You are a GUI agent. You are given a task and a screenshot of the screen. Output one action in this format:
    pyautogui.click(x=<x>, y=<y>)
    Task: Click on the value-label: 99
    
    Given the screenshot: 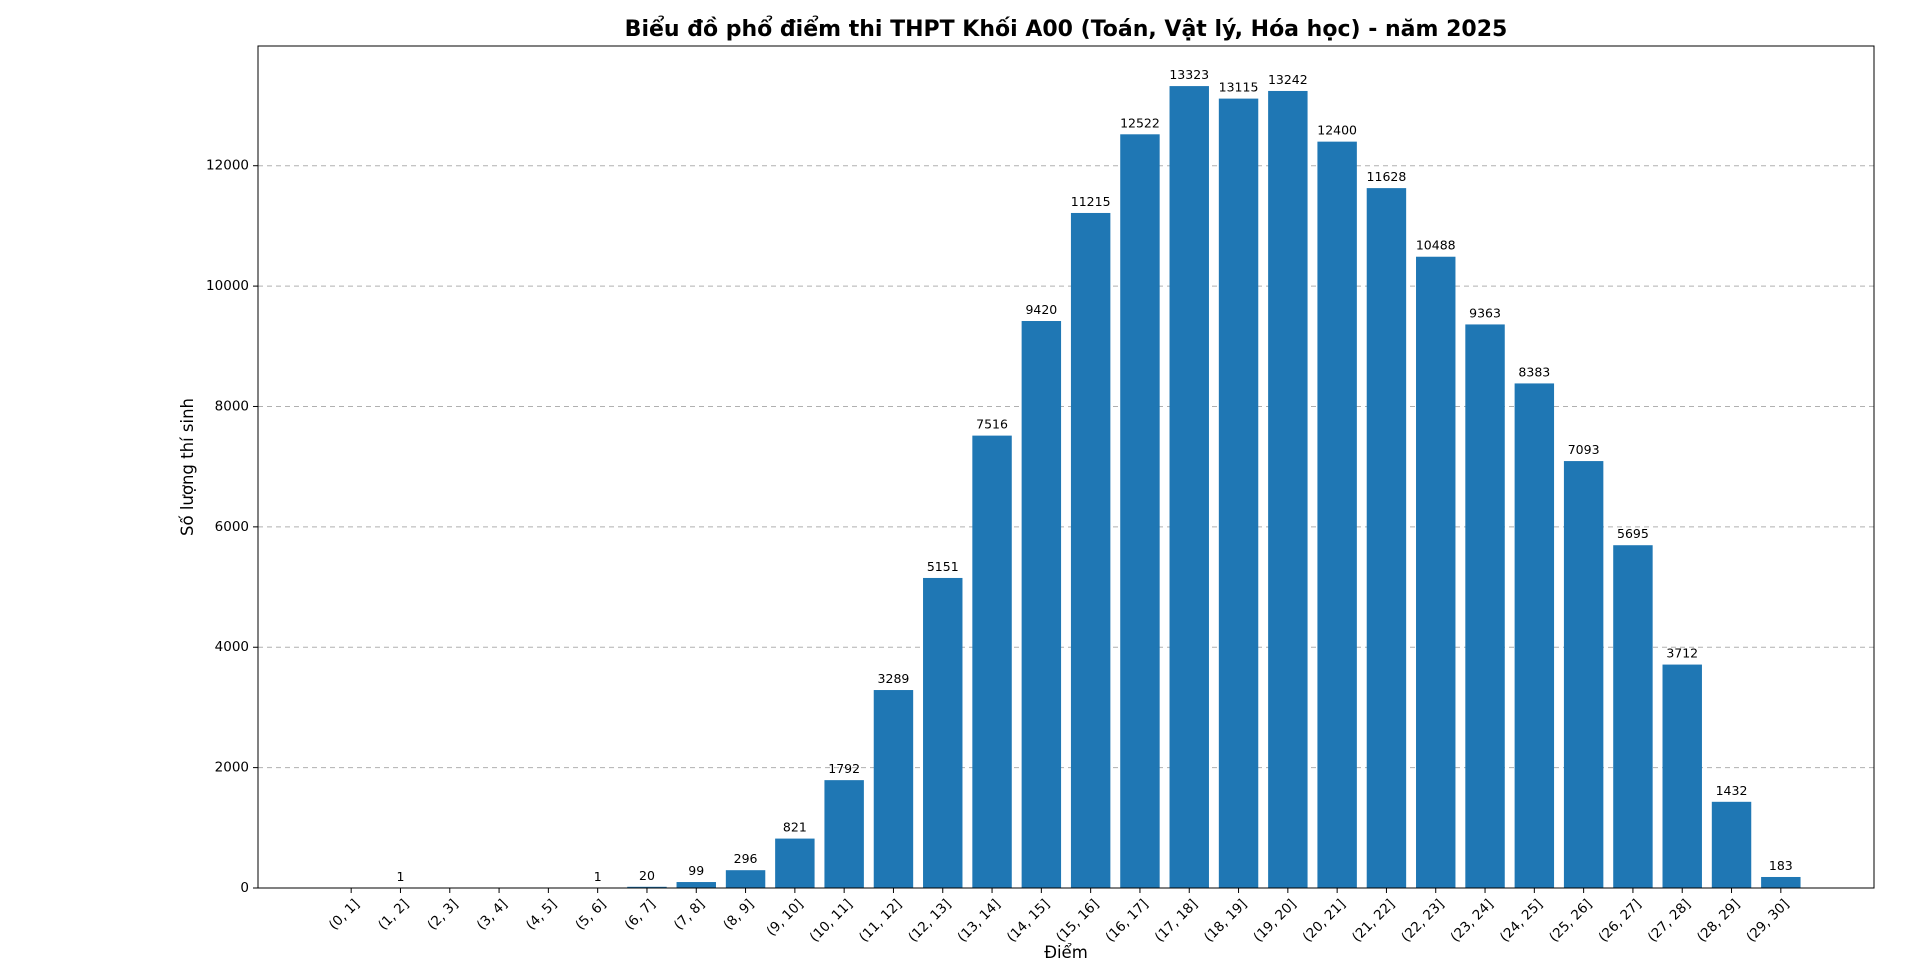 What is the action you would take?
    pyautogui.click(x=696, y=870)
    